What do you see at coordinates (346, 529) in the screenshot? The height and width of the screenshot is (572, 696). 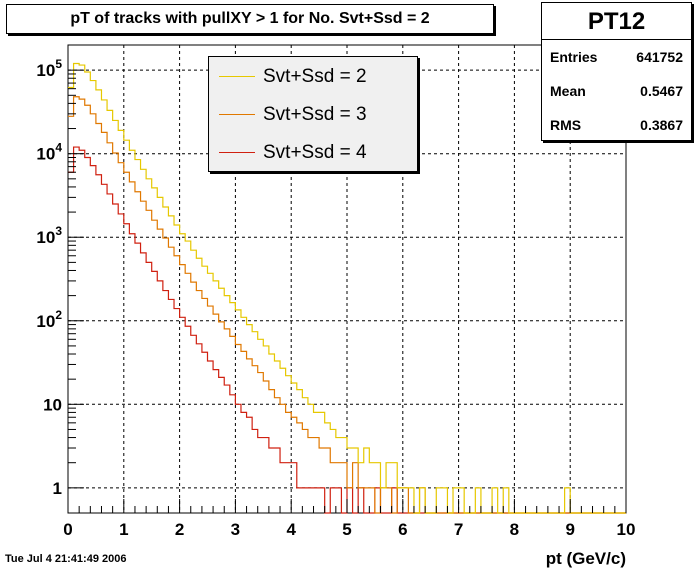 I see `x-tick-label: 5` at bounding box center [346, 529].